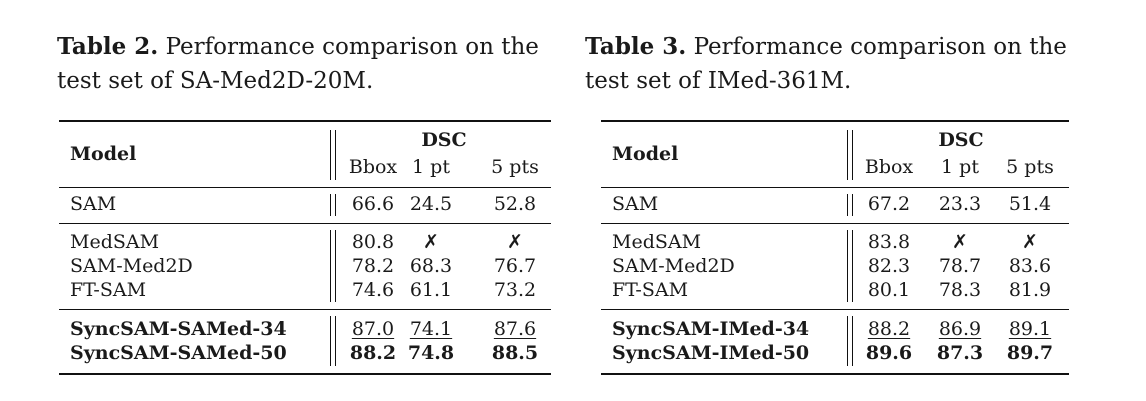 Image resolution: width=1146 pixels, height=401 pixels. I want to click on table-2-cell: 74.8, so click(431, 353).